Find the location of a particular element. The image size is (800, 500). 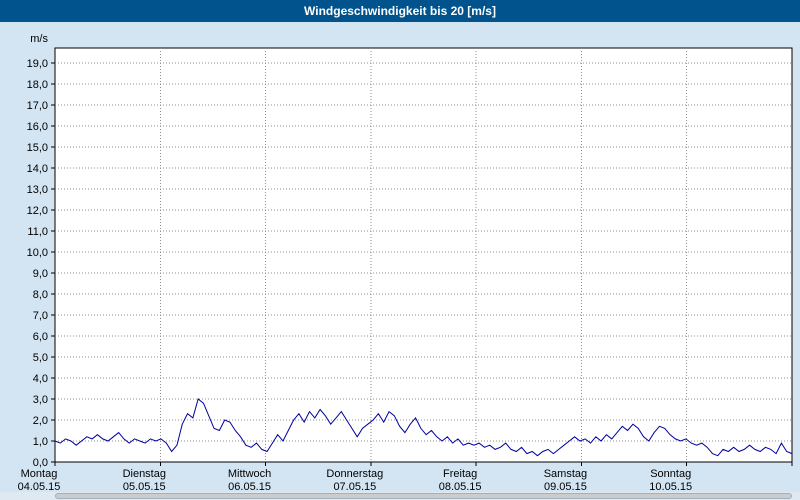

x-day-name-label: Donnerstag is located at coordinates (354, 474).